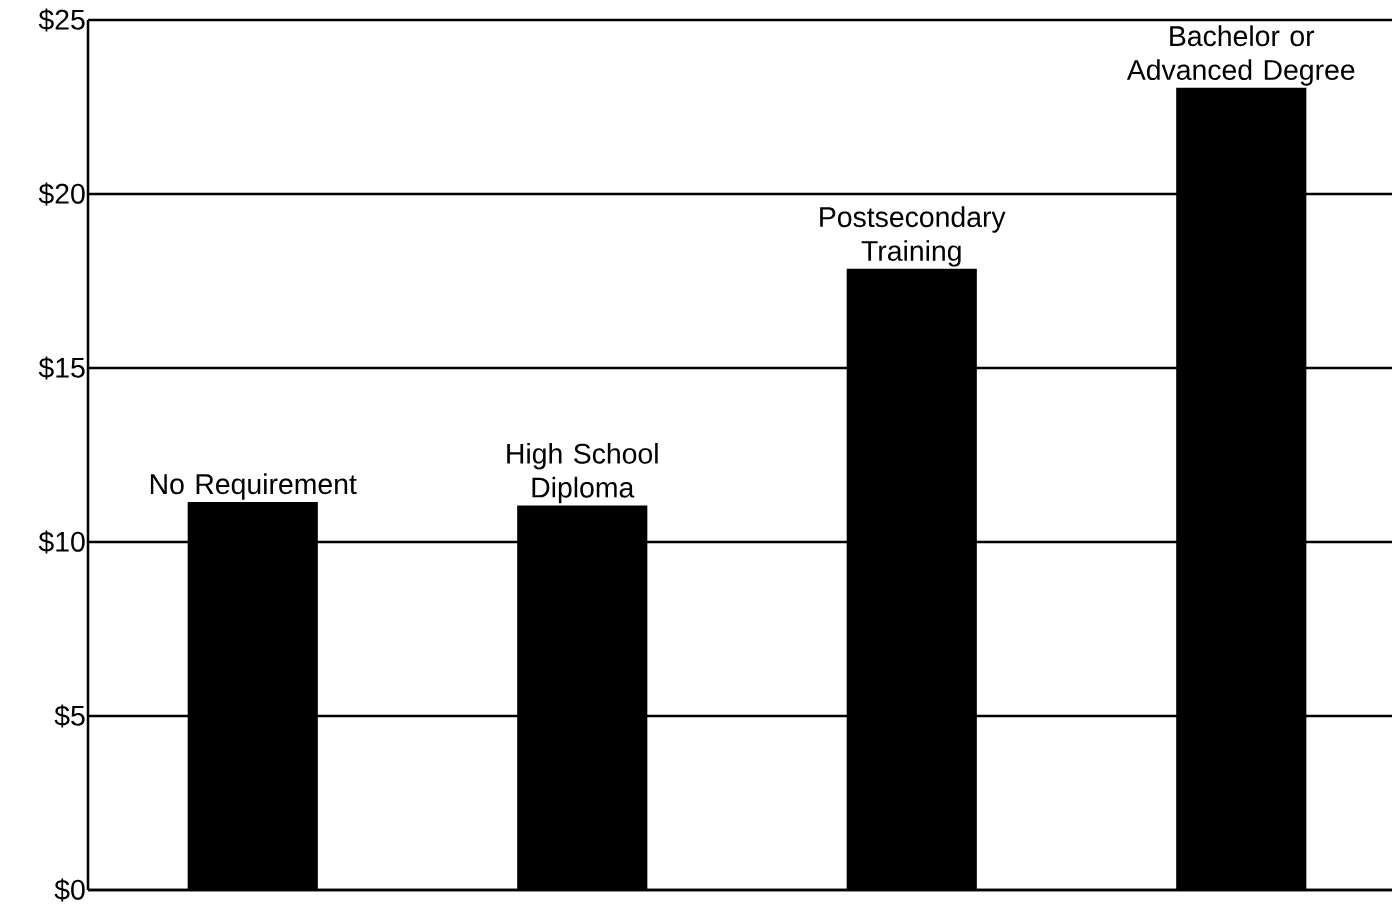 The image size is (1392, 904). What do you see at coordinates (61, 542) in the screenshot?
I see `y-tick-label: $10` at bounding box center [61, 542].